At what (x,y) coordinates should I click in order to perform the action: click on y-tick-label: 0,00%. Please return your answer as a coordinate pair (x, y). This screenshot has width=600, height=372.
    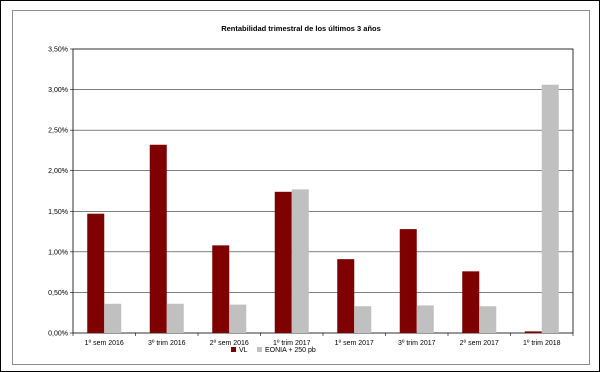
    Looking at the image, I should click on (58, 334).